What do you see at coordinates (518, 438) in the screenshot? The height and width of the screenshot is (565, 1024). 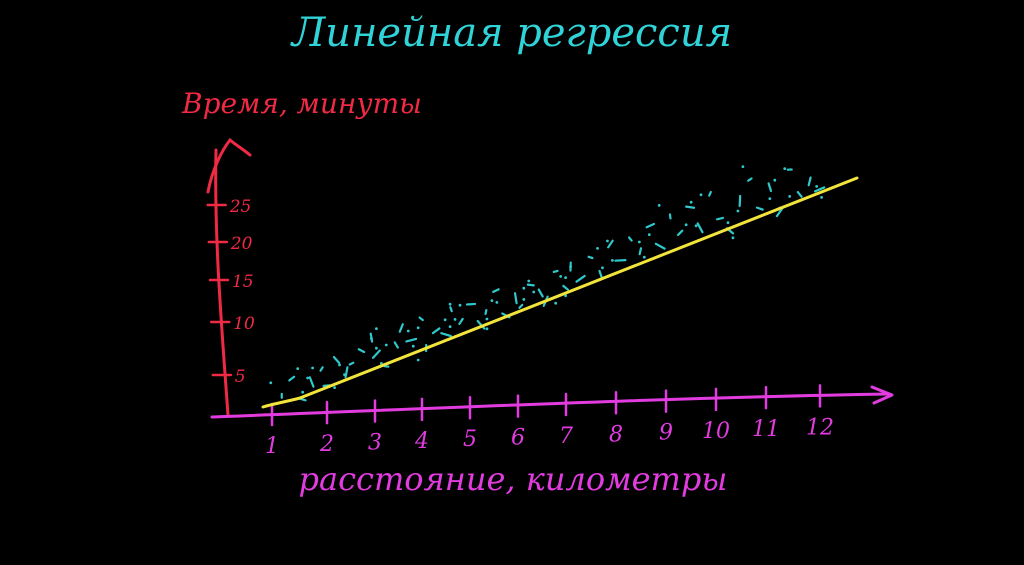 I see `x-tick-label: 6` at bounding box center [518, 438].